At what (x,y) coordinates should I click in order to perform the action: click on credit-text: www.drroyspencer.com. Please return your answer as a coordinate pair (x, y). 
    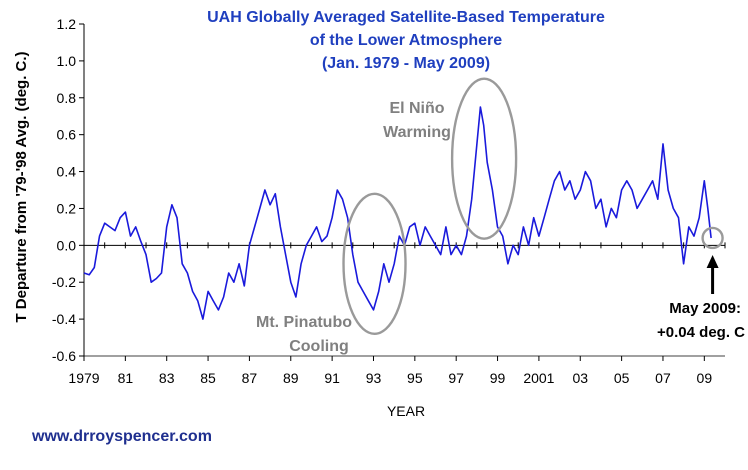
    Looking at the image, I should click on (121, 436).